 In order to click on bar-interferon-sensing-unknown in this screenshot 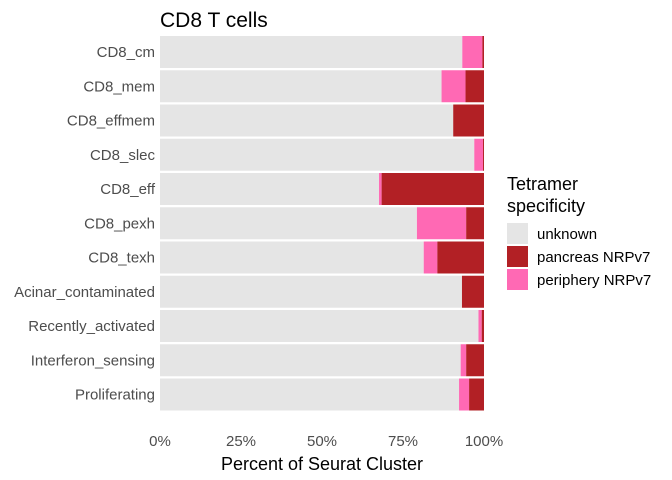, I will do `click(310, 360)`.